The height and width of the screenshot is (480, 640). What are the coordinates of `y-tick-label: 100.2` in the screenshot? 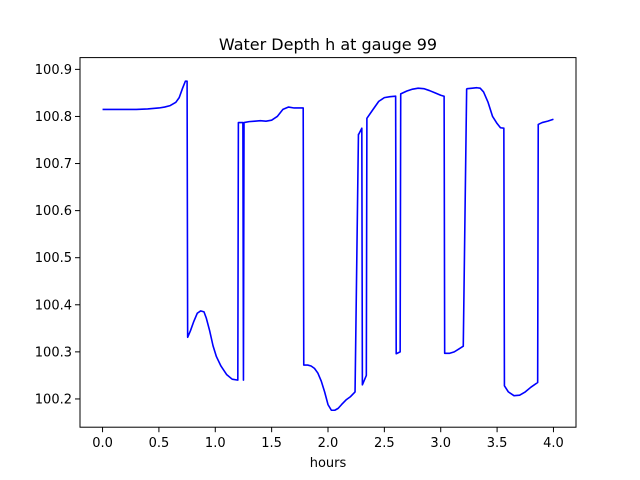 It's located at (53, 399).